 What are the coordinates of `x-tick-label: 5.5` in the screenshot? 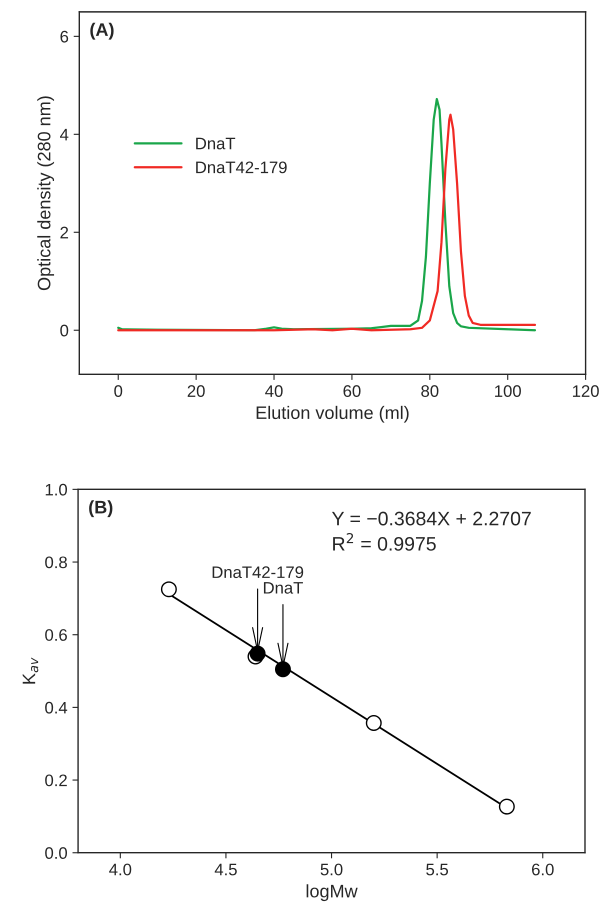 It's located at (437, 870).